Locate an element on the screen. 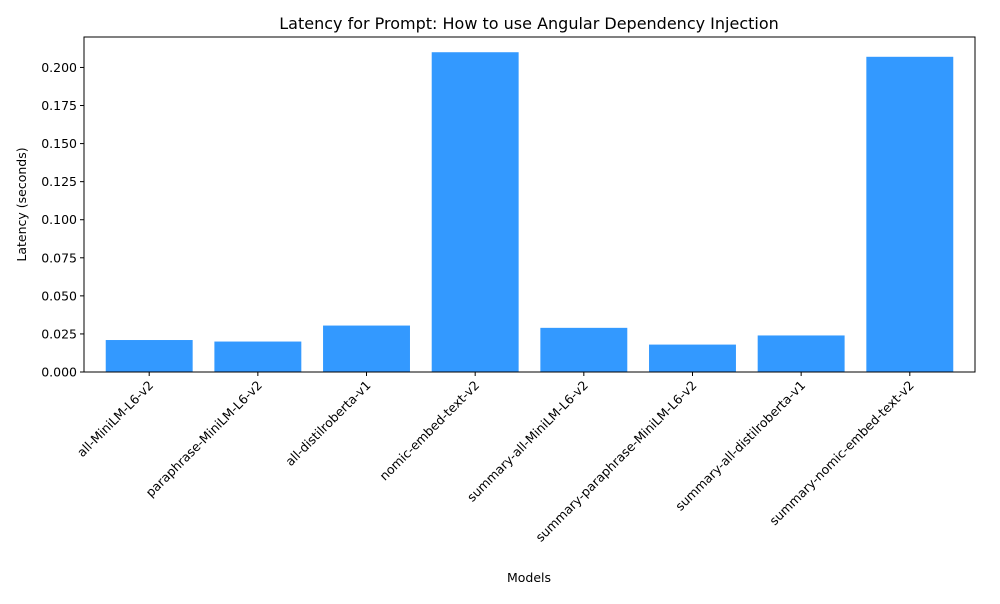 The height and width of the screenshot is (604, 1000). bar-all-MiniLM-L6-v2 is located at coordinates (149, 356).